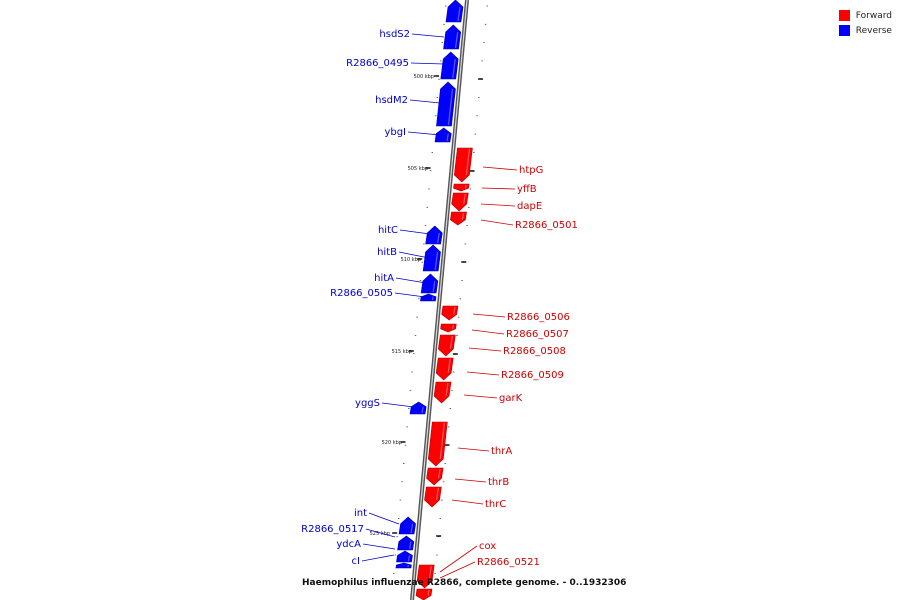 The height and width of the screenshot is (600, 900). Describe the element at coordinates (428, 35) in the screenshot. I see `leader-line-hsdS2` at that location.